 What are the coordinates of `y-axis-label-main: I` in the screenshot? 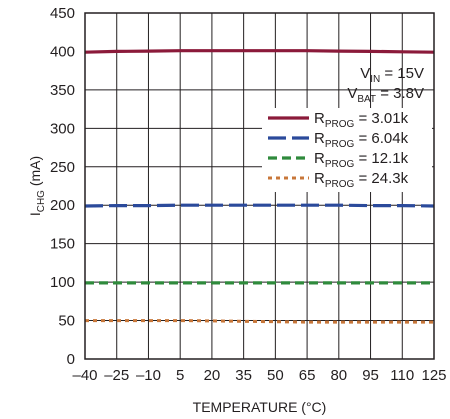 It's located at (35, 214).